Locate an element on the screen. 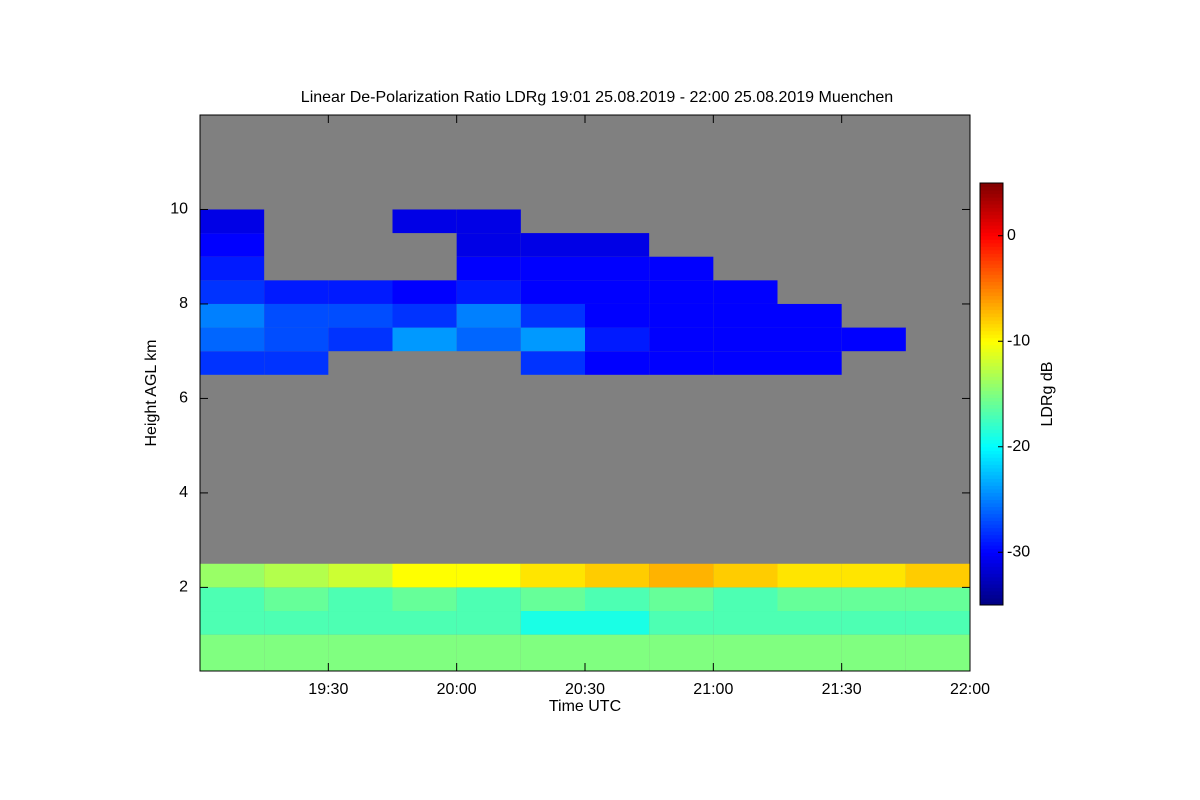  y-tick-label: 8 is located at coordinates (183, 303).